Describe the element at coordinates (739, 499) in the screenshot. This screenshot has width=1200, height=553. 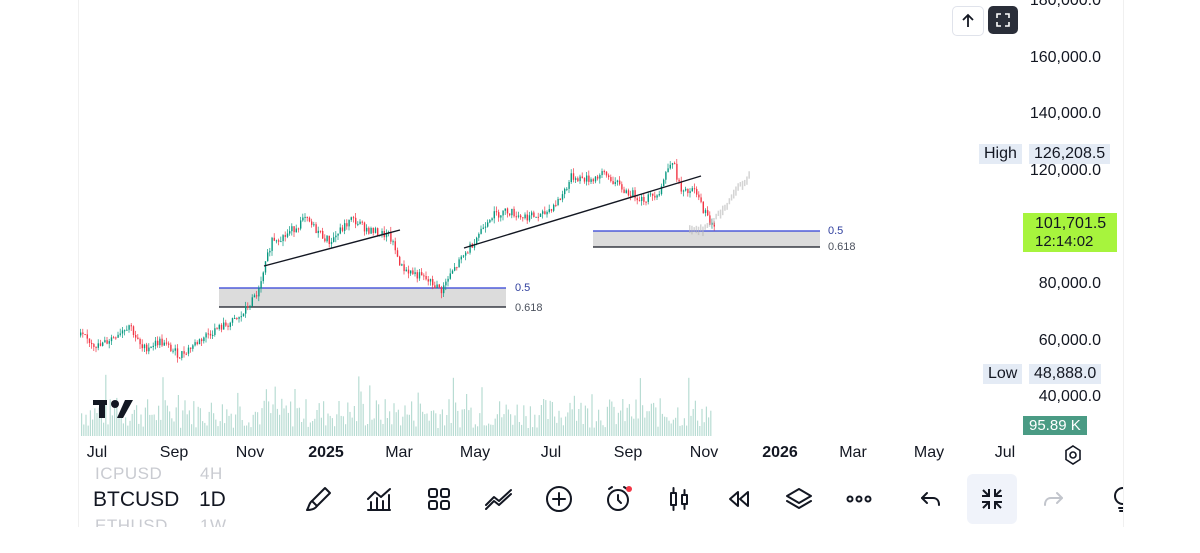
I see `replay-button` at that location.